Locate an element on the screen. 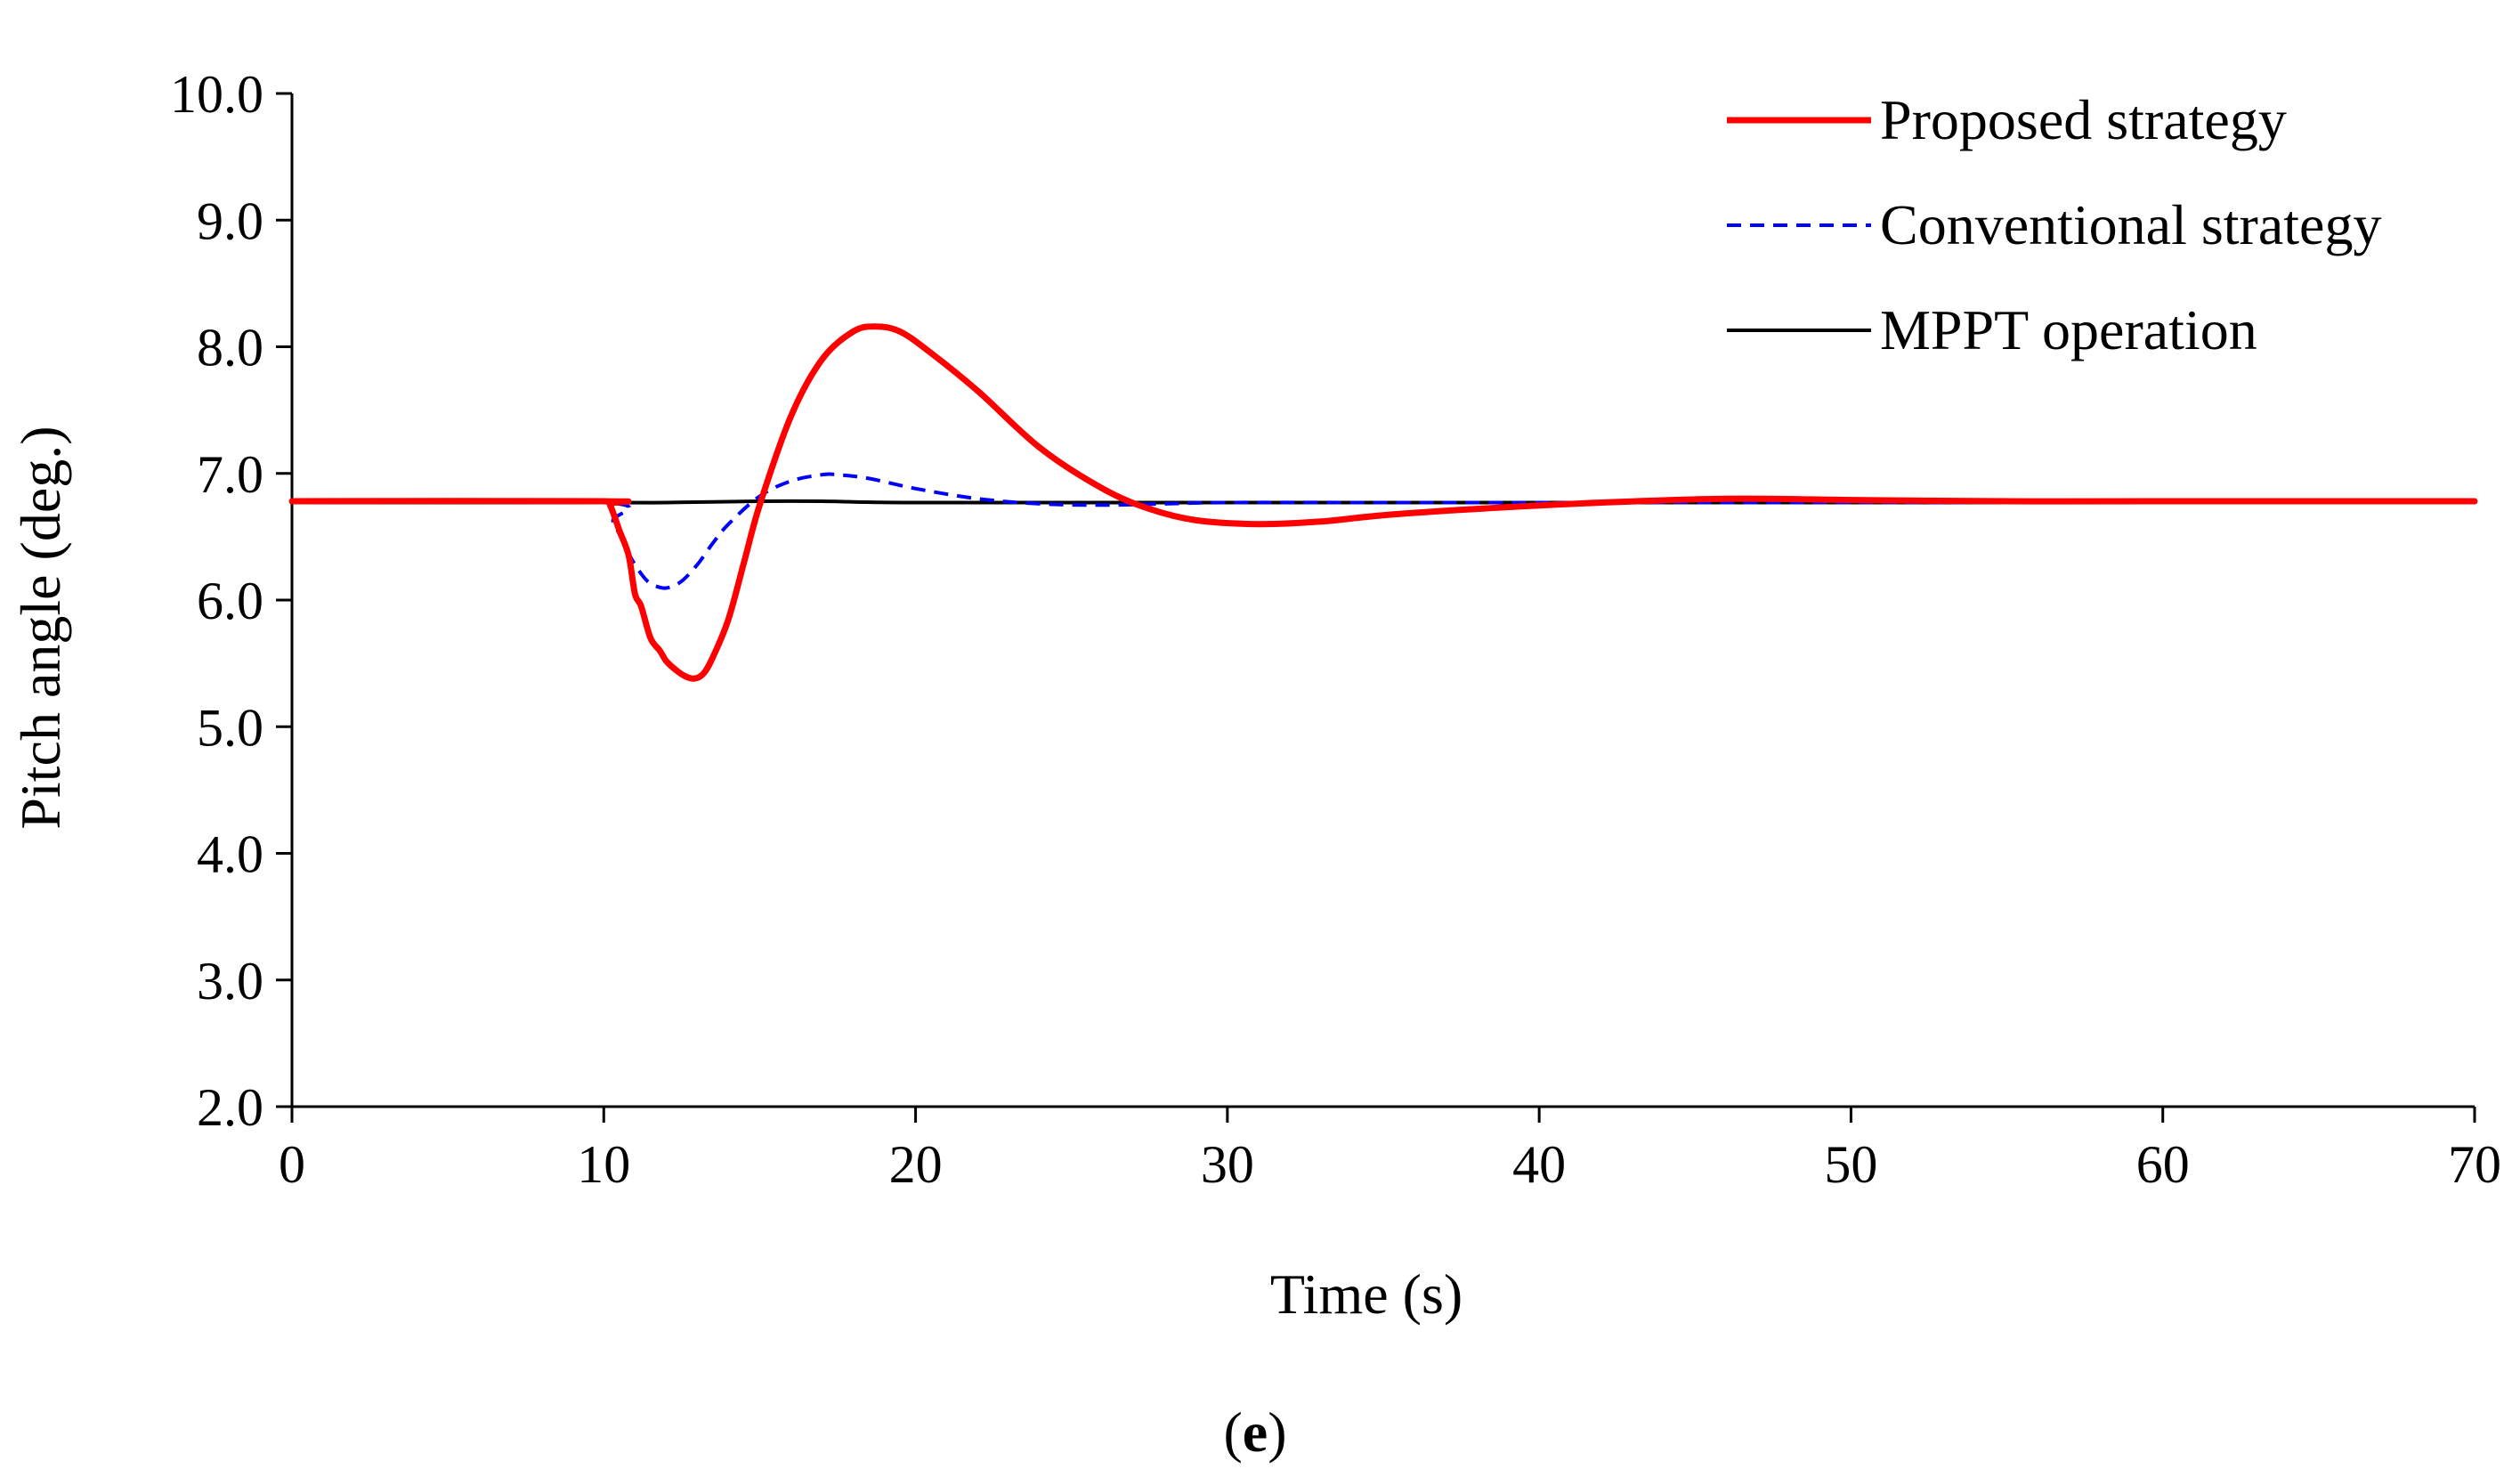 The width and height of the screenshot is (2520, 1477). x-tick-label: 40 is located at coordinates (1539, 1164).